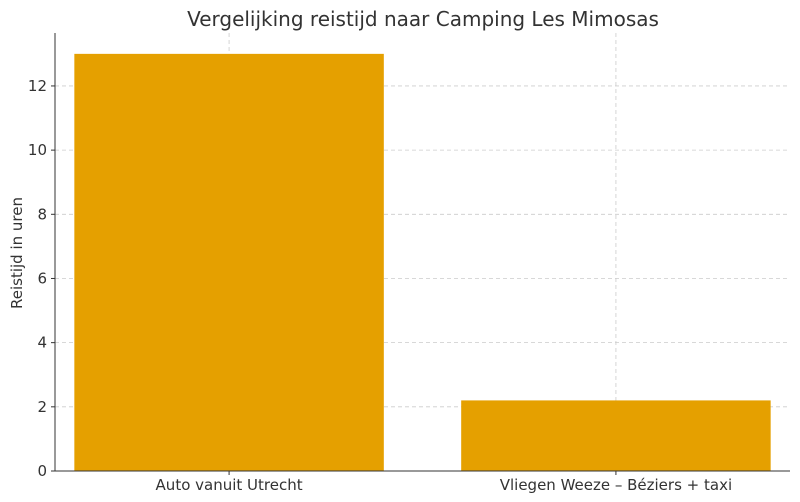  Describe the element at coordinates (37, 150) in the screenshot. I see `y-tick-label: 10` at that location.